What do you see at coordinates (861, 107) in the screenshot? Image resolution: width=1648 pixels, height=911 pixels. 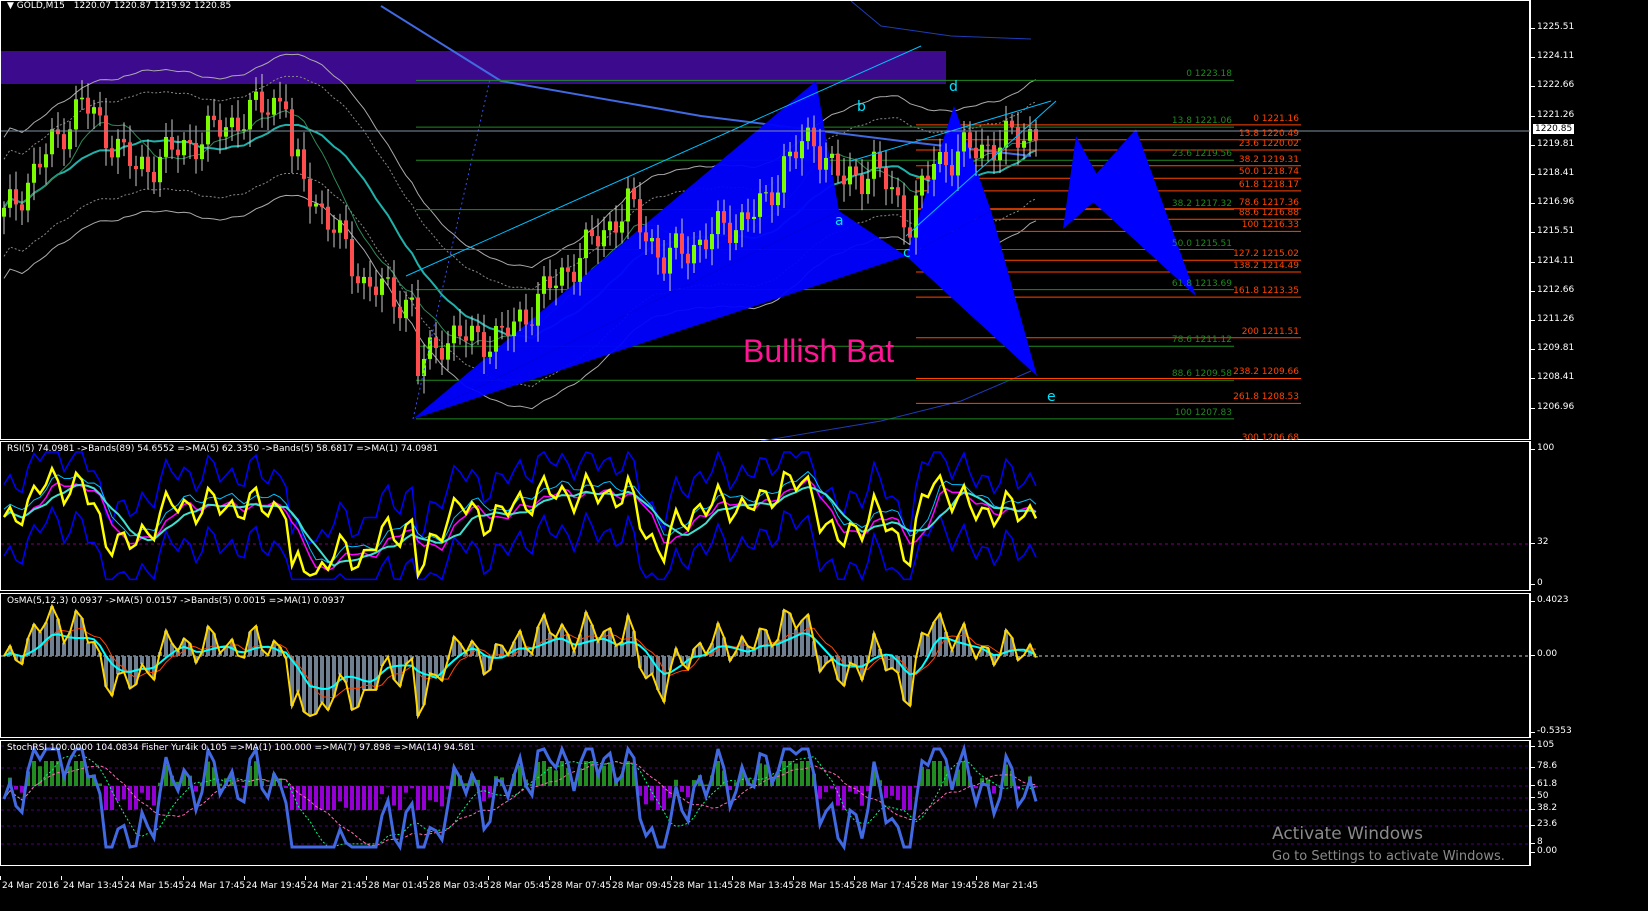 I see `point-b-label: b` at bounding box center [861, 107].